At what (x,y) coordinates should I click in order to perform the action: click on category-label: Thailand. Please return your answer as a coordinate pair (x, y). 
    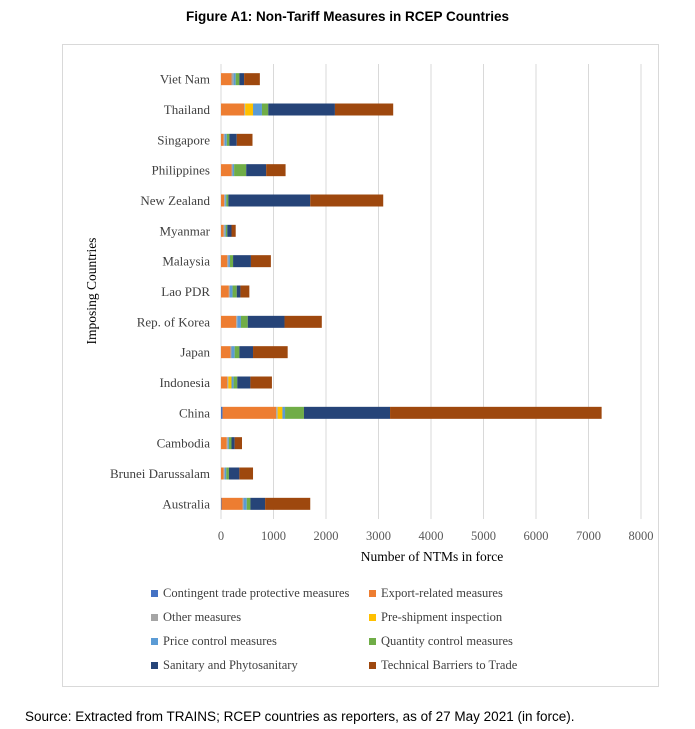
    Looking at the image, I should click on (187, 109).